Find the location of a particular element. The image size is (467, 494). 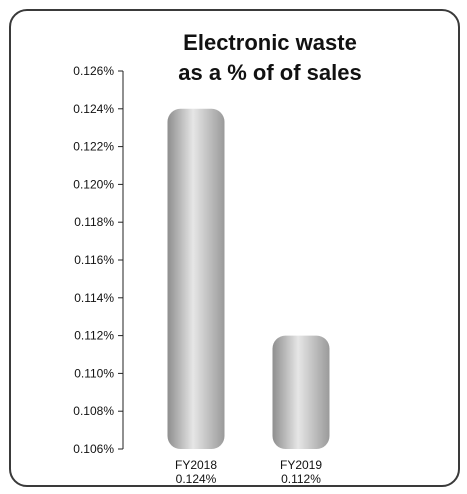

chart-title-line-2: as a % of of sales is located at coordinates (270, 72).